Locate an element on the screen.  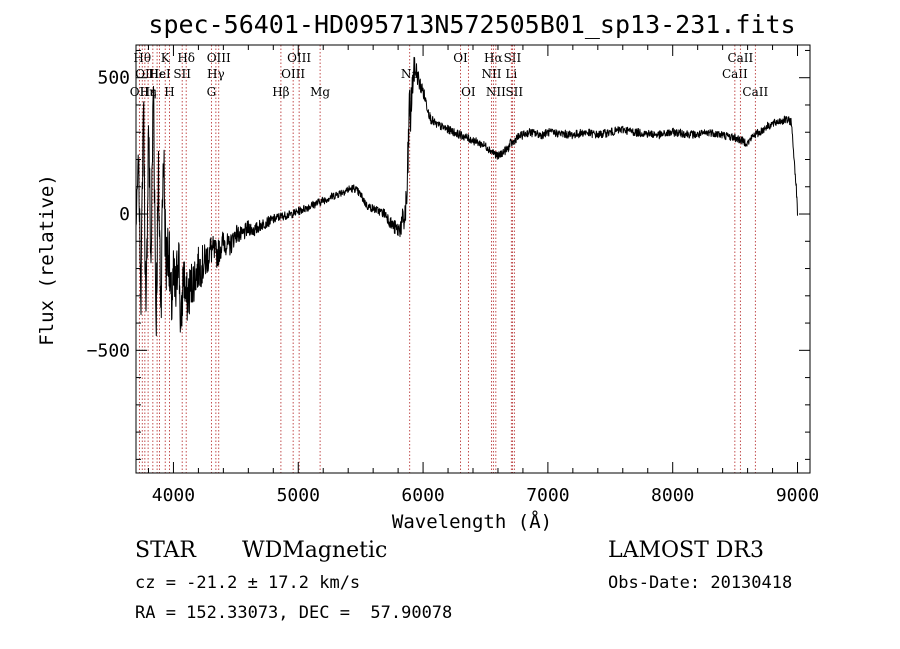
line-marker-label: OII is located at coordinates (140, 92).